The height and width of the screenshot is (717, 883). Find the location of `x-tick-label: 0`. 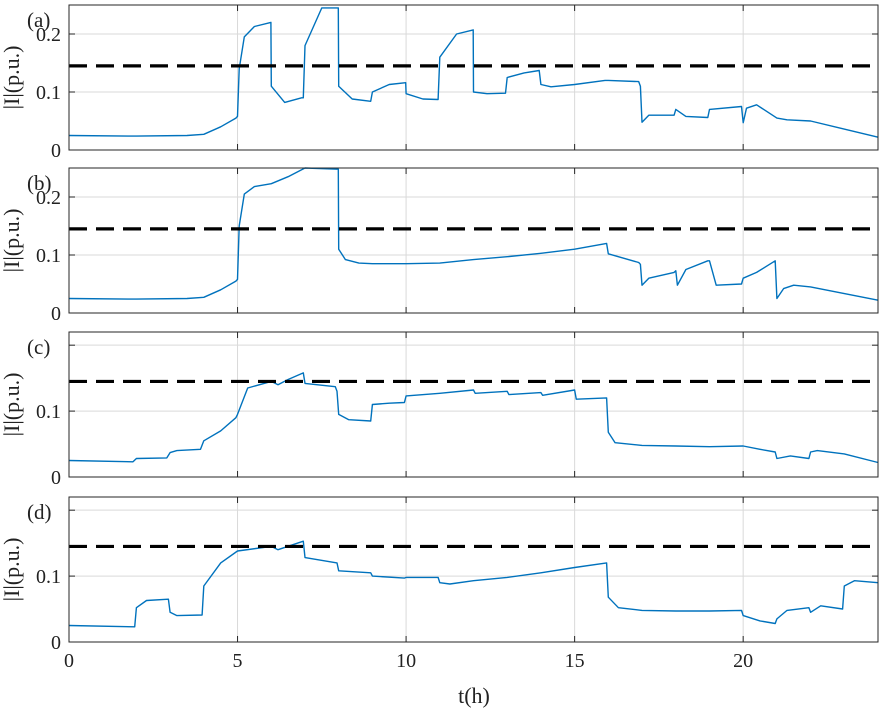

x-tick-label: 0 is located at coordinates (69, 661).